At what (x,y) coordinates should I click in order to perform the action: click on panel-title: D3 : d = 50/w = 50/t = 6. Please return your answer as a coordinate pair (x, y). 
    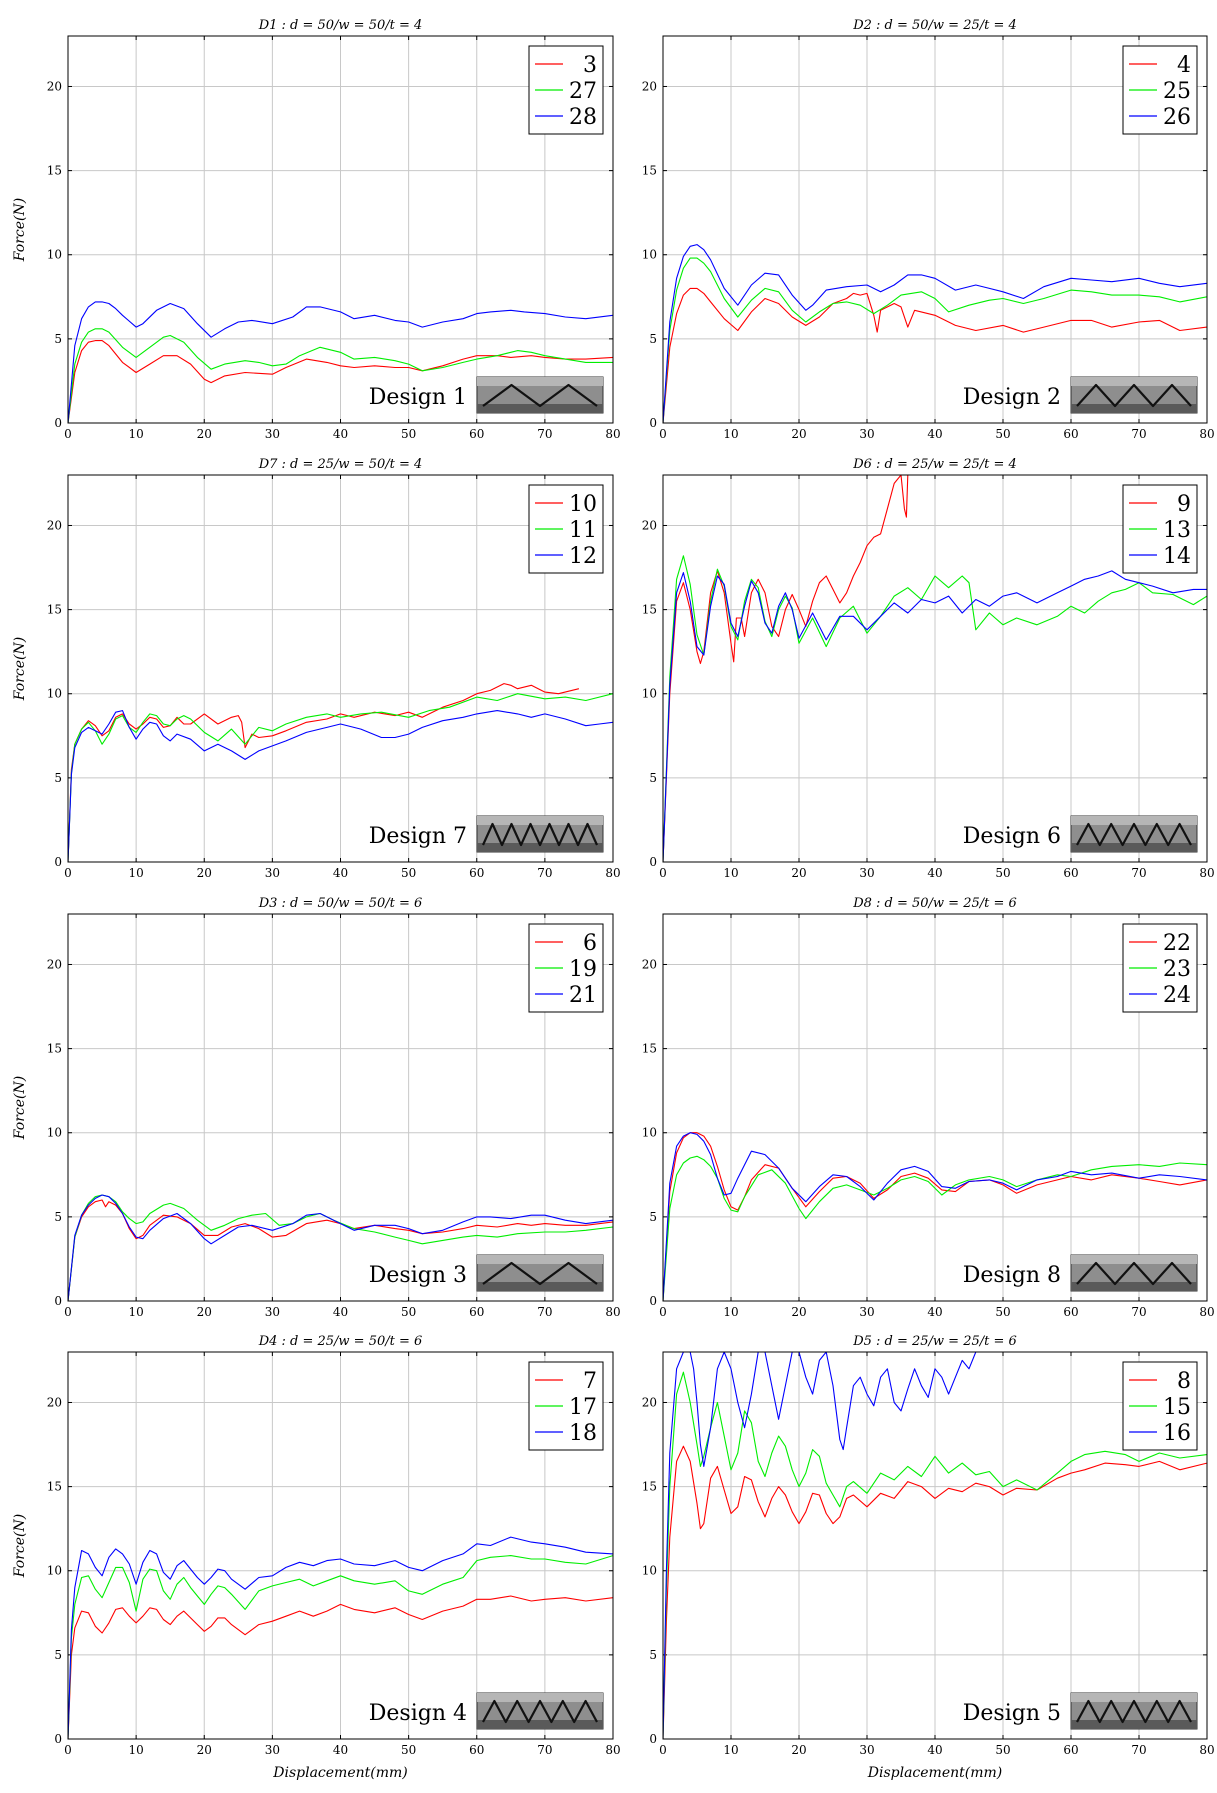
    Looking at the image, I should click on (340, 903).